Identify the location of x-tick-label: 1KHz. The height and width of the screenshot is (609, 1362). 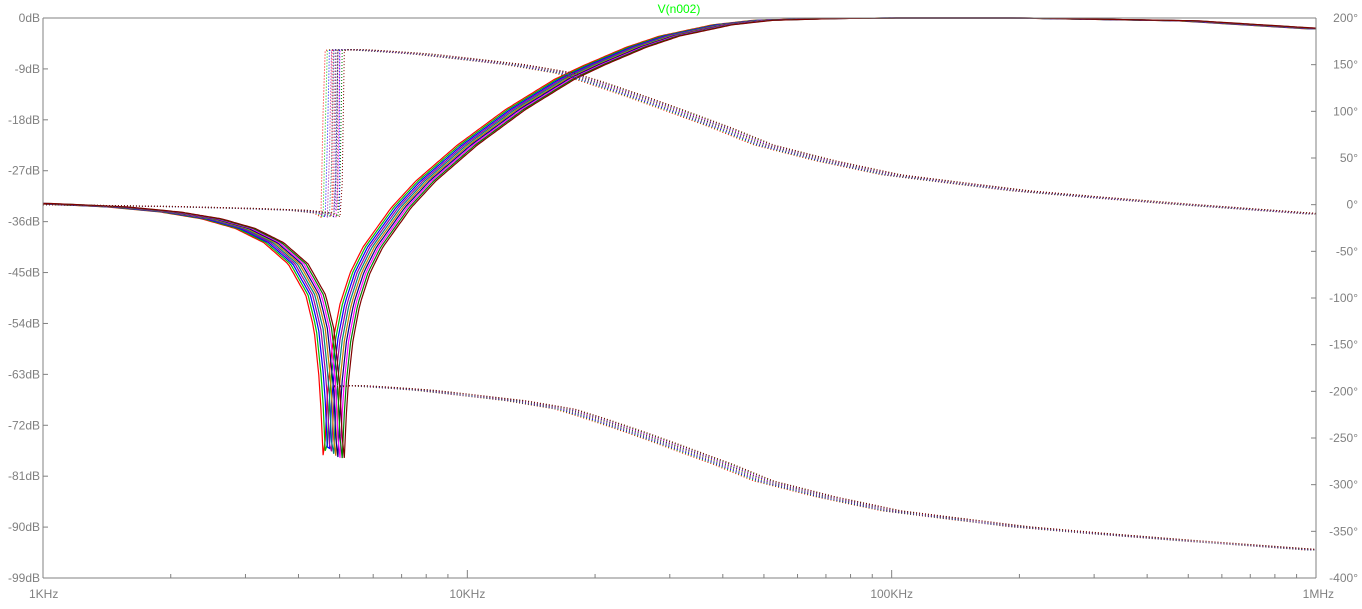
(43, 594).